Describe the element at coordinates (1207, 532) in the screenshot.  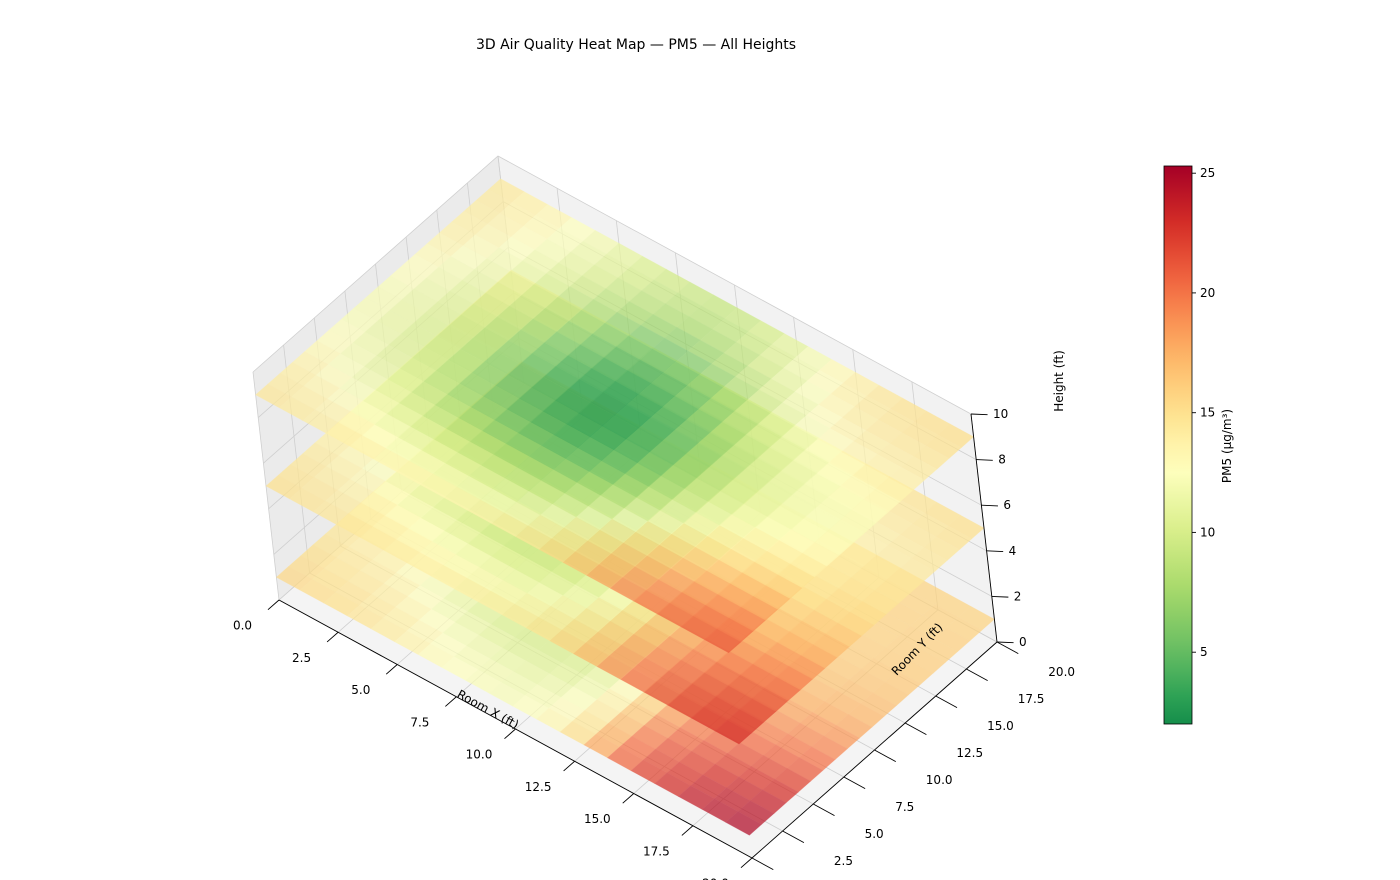
I see `colorbar-tick-label: 10` at that location.